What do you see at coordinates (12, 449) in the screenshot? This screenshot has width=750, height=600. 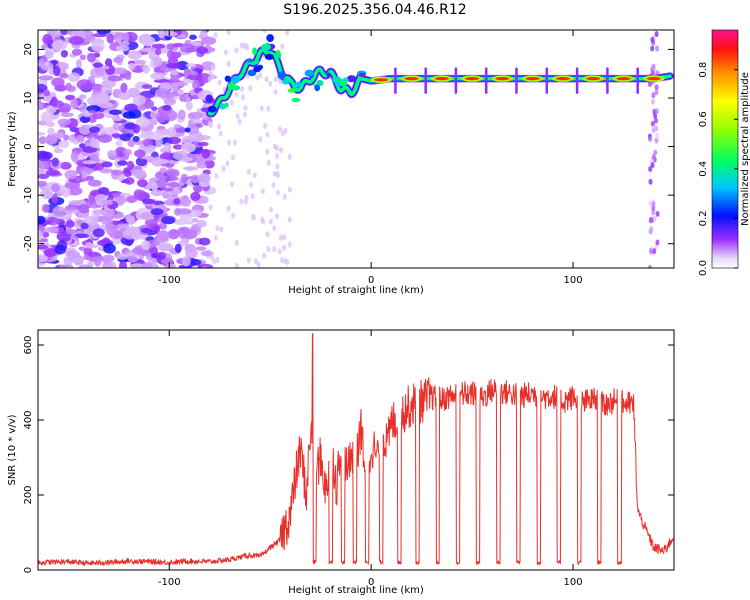 I see `snr-y-label: SNR (10 * v/v)` at bounding box center [12, 449].